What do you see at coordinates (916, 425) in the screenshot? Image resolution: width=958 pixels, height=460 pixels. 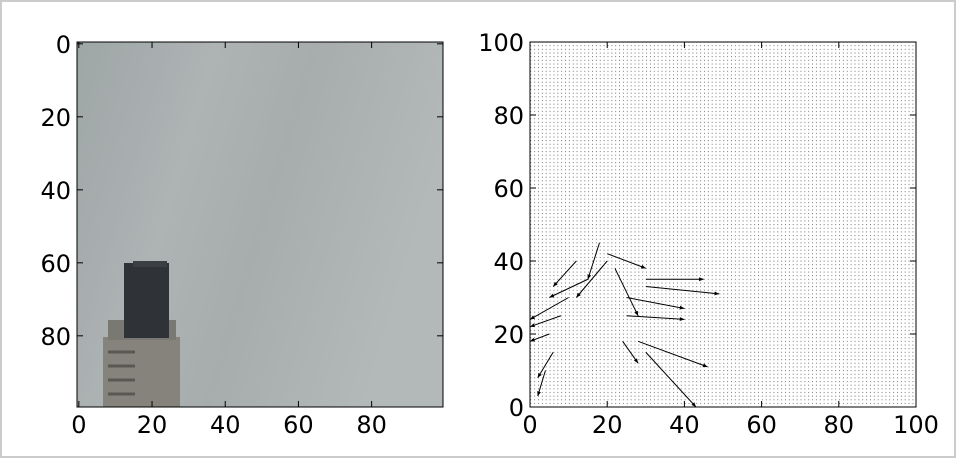 I see `x-tick-label: 100` at bounding box center [916, 425].